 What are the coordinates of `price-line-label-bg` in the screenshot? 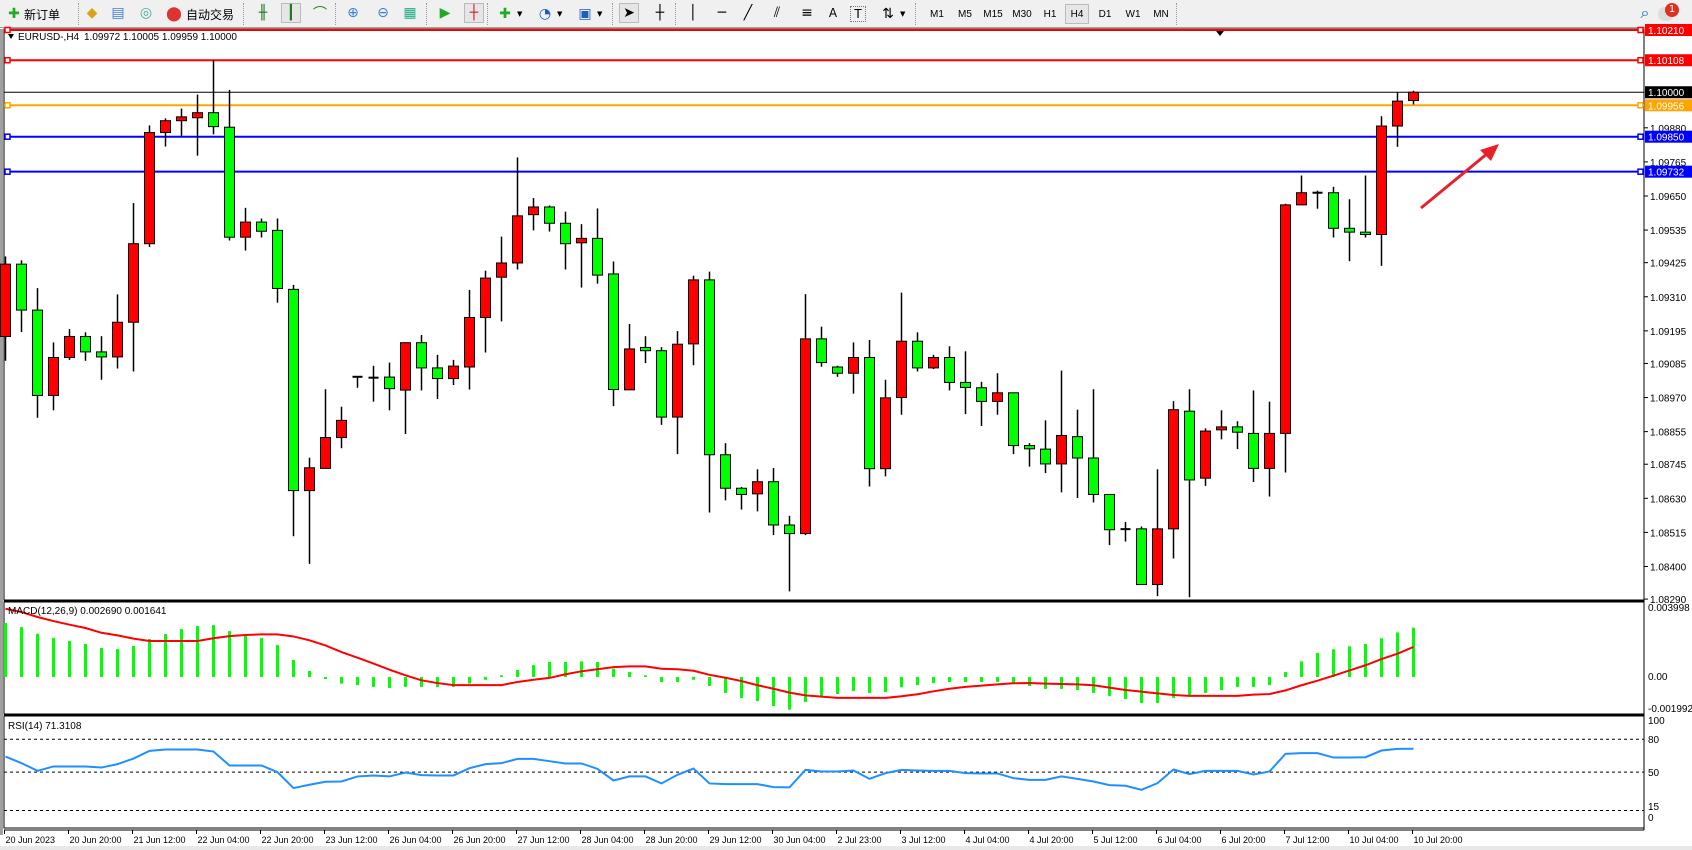 It's located at (1668, 105).